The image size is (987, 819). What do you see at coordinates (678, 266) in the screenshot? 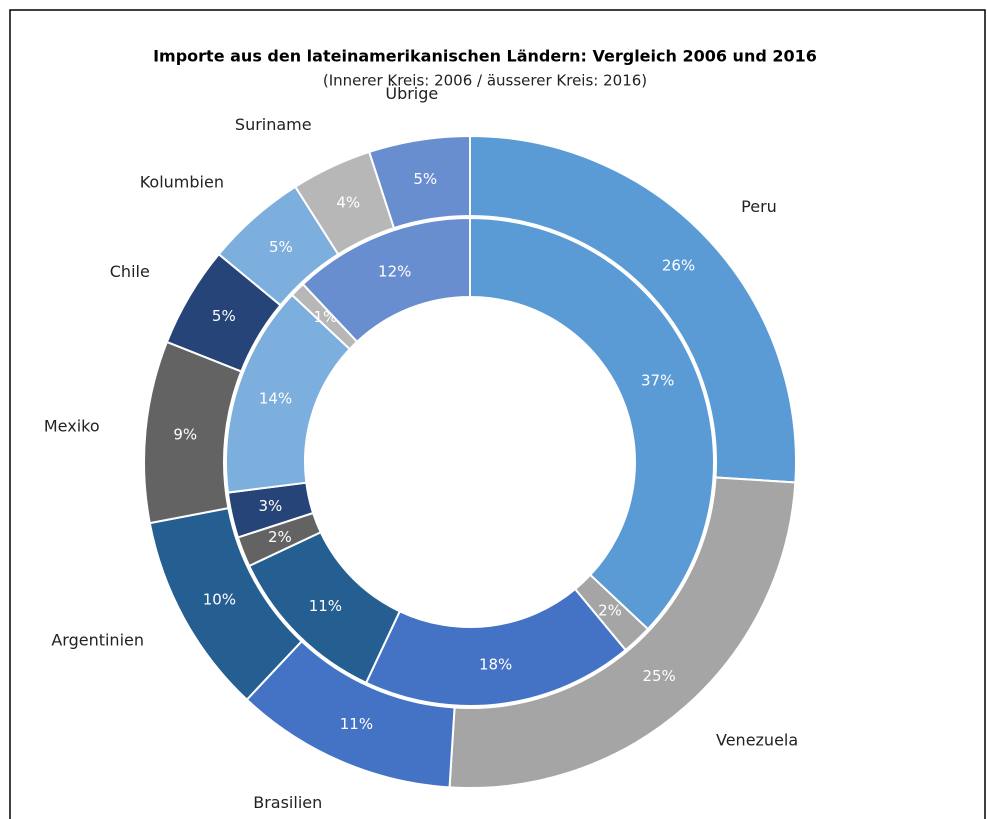
I see `data-label: 26%` at bounding box center [678, 266].